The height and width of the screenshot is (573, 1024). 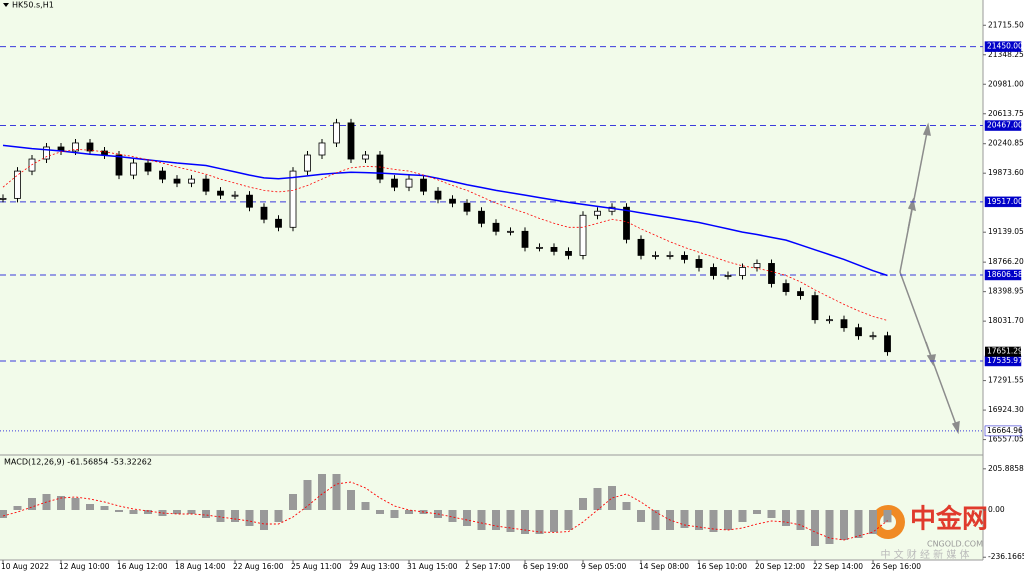 What do you see at coordinates (84, 566) in the screenshot?
I see `x-tick-label: 12 Aug 10:00` at bounding box center [84, 566].